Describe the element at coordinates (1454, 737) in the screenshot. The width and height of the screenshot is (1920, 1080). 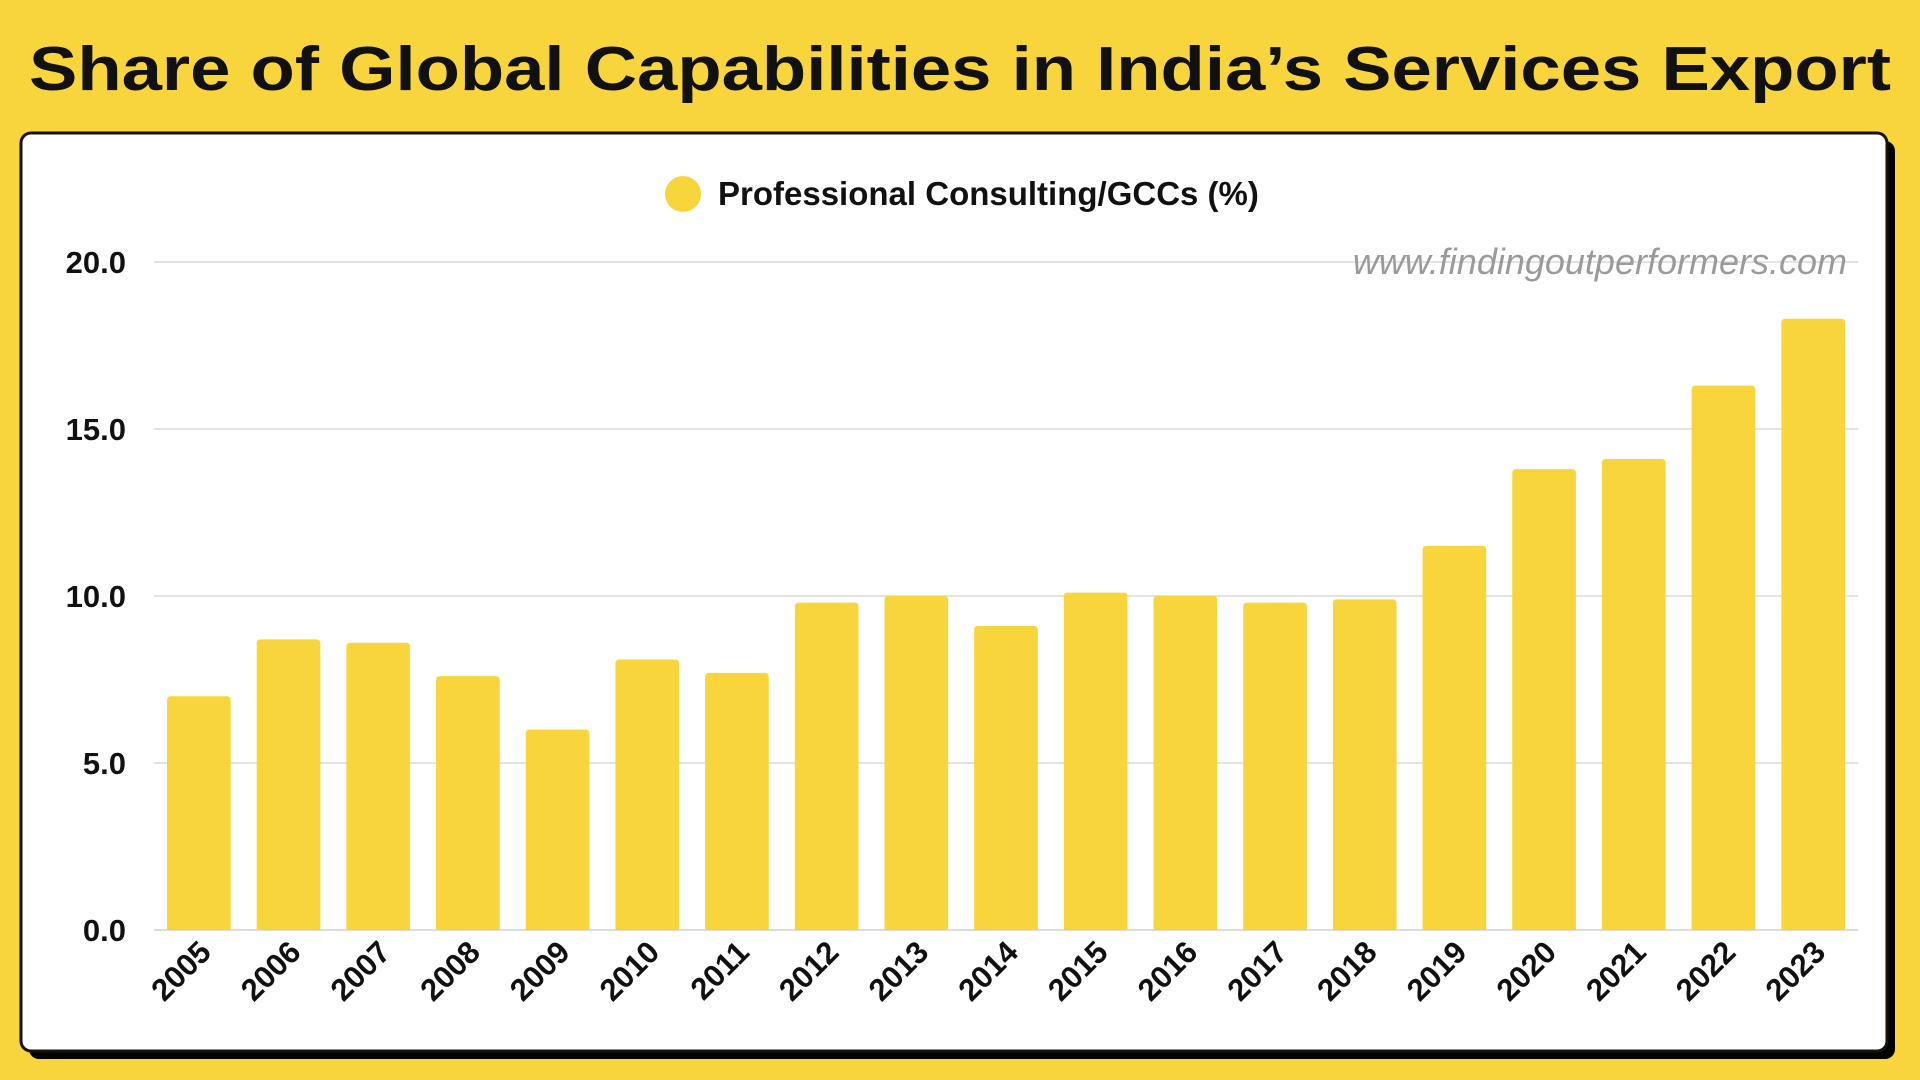
I see `bar-2019` at that location.